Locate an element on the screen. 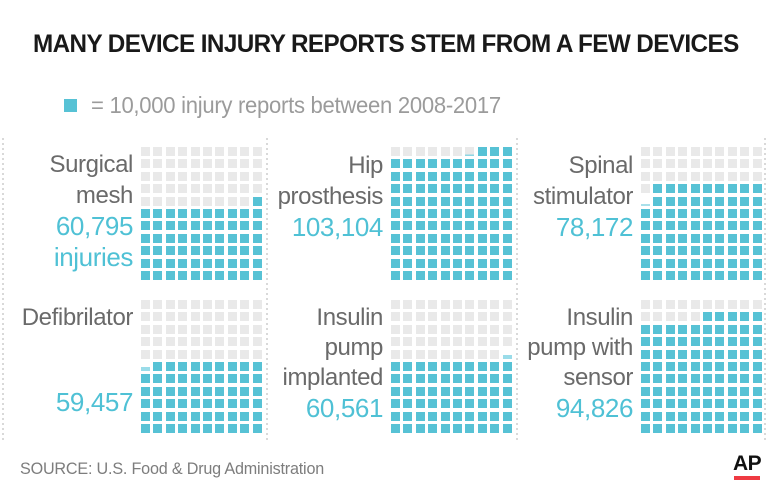 This screenshot has width=768, height=494. device-value-line: 60,561 is located at coordinates (344, 408).